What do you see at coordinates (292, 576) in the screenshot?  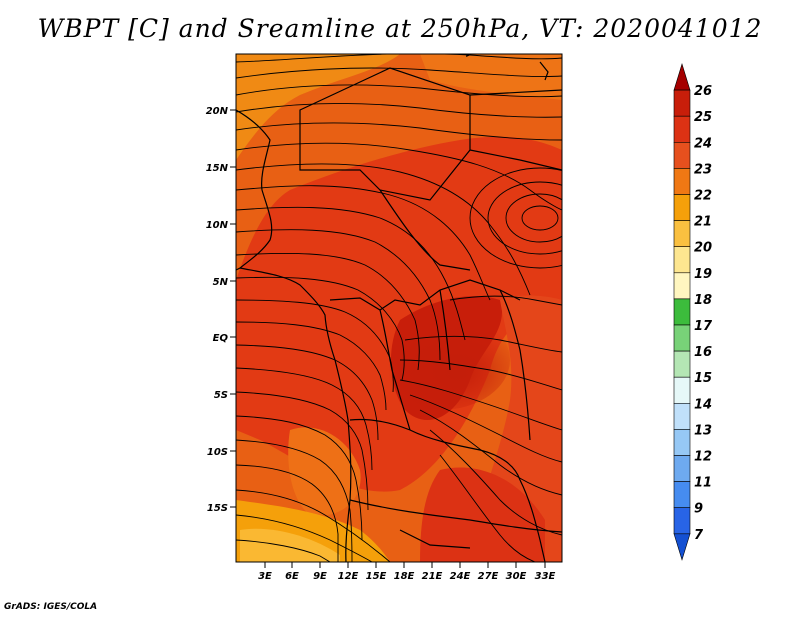 I see `lon-label-6e: 6E` at bounding box center [292, 576].